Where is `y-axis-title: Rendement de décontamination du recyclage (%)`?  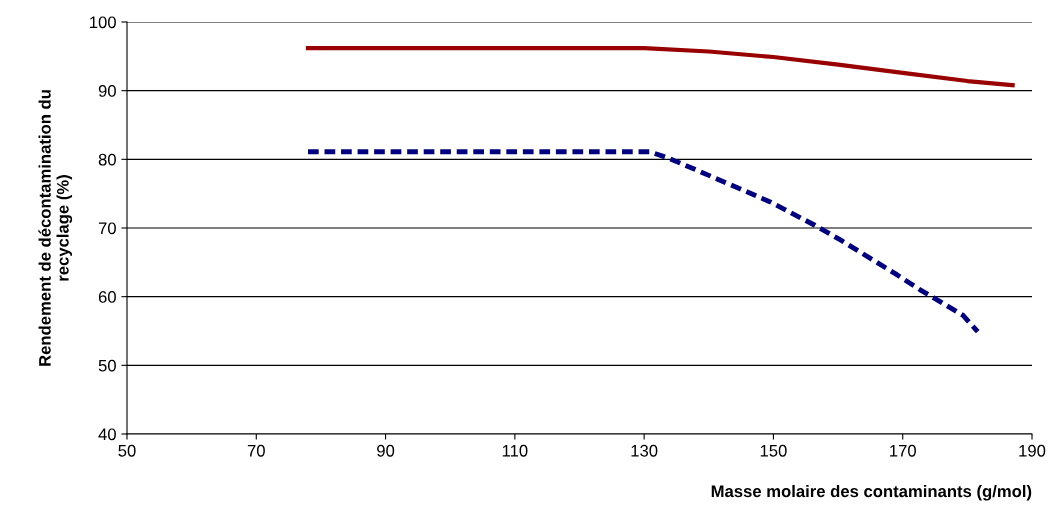 y-axis-title: Rendement de décontamination du recyclage (%) is located at coordinates (55, 228).